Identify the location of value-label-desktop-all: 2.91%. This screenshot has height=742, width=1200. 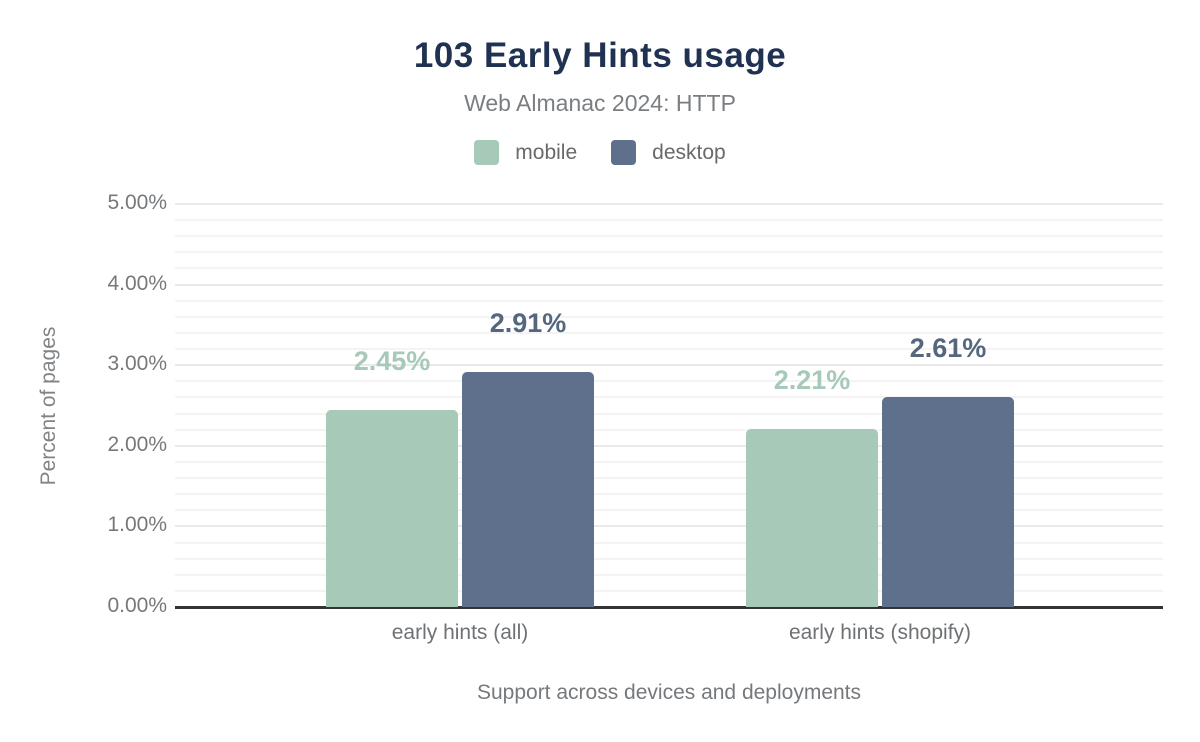
(528, 323).